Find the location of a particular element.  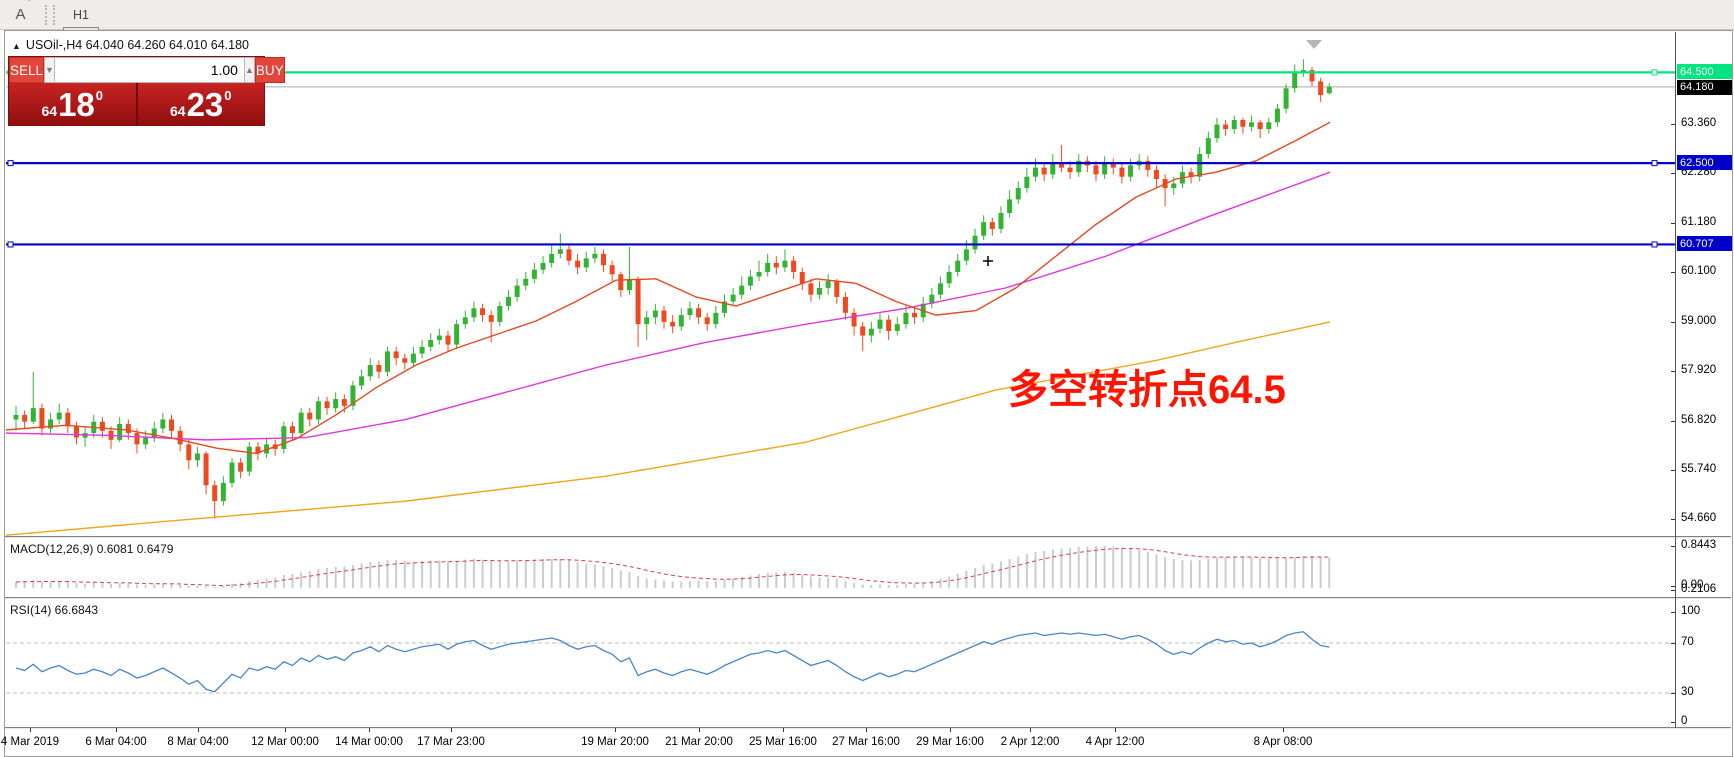

indicator-tick-label: 0.00 is located at coordinates (1692, 585).